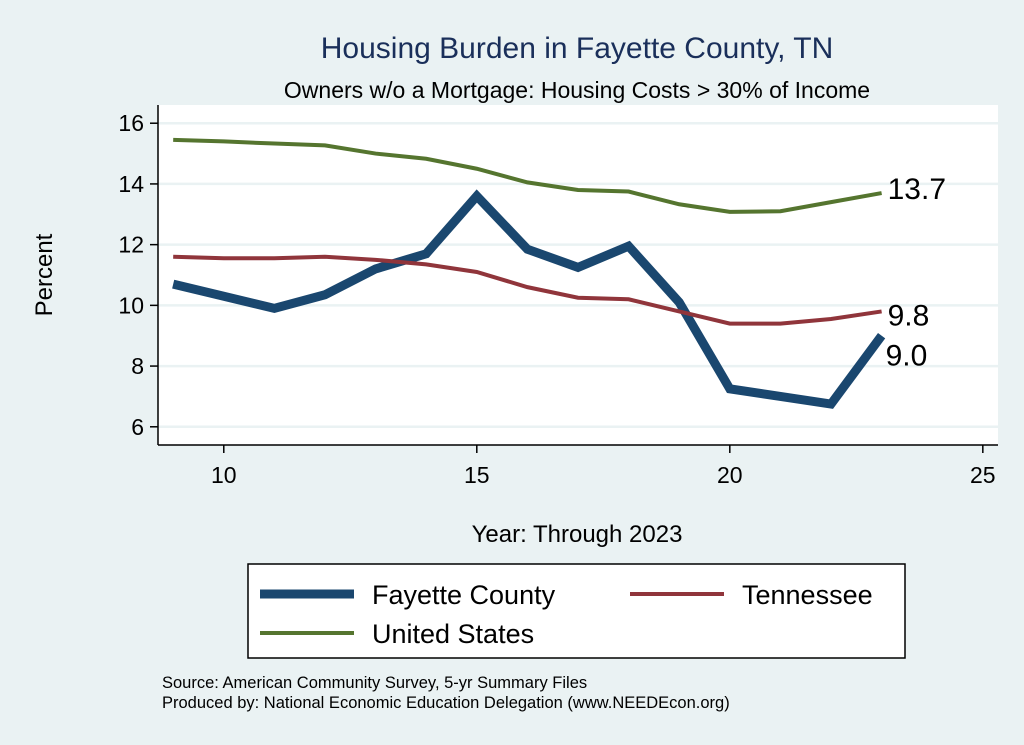  I want to click on x-tick-label: 10, so click(224, 475).